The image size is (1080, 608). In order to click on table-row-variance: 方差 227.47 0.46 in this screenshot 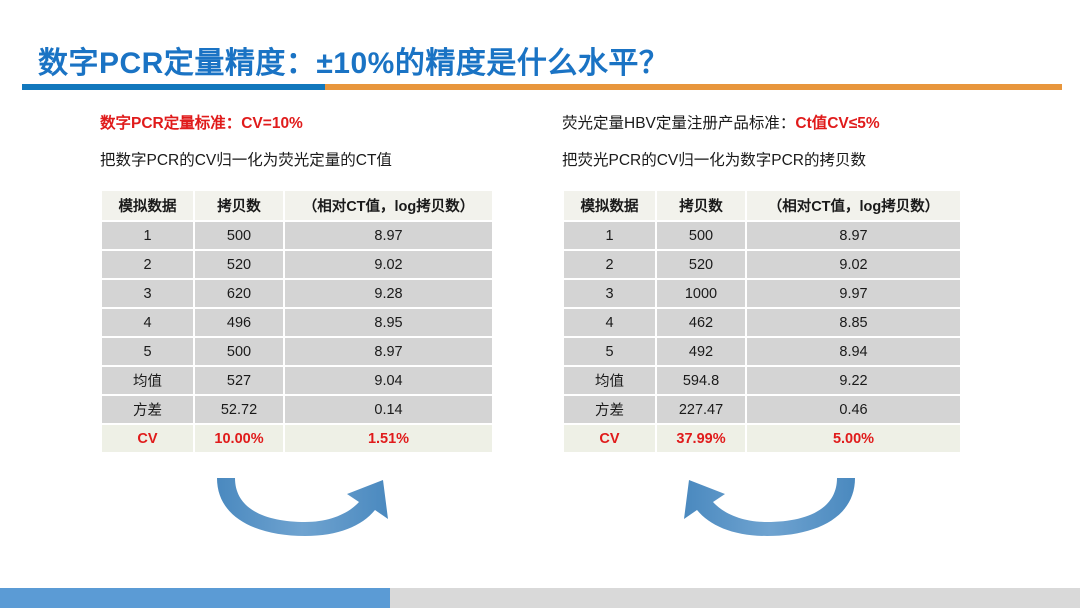, I will do `click(762, 410)`.